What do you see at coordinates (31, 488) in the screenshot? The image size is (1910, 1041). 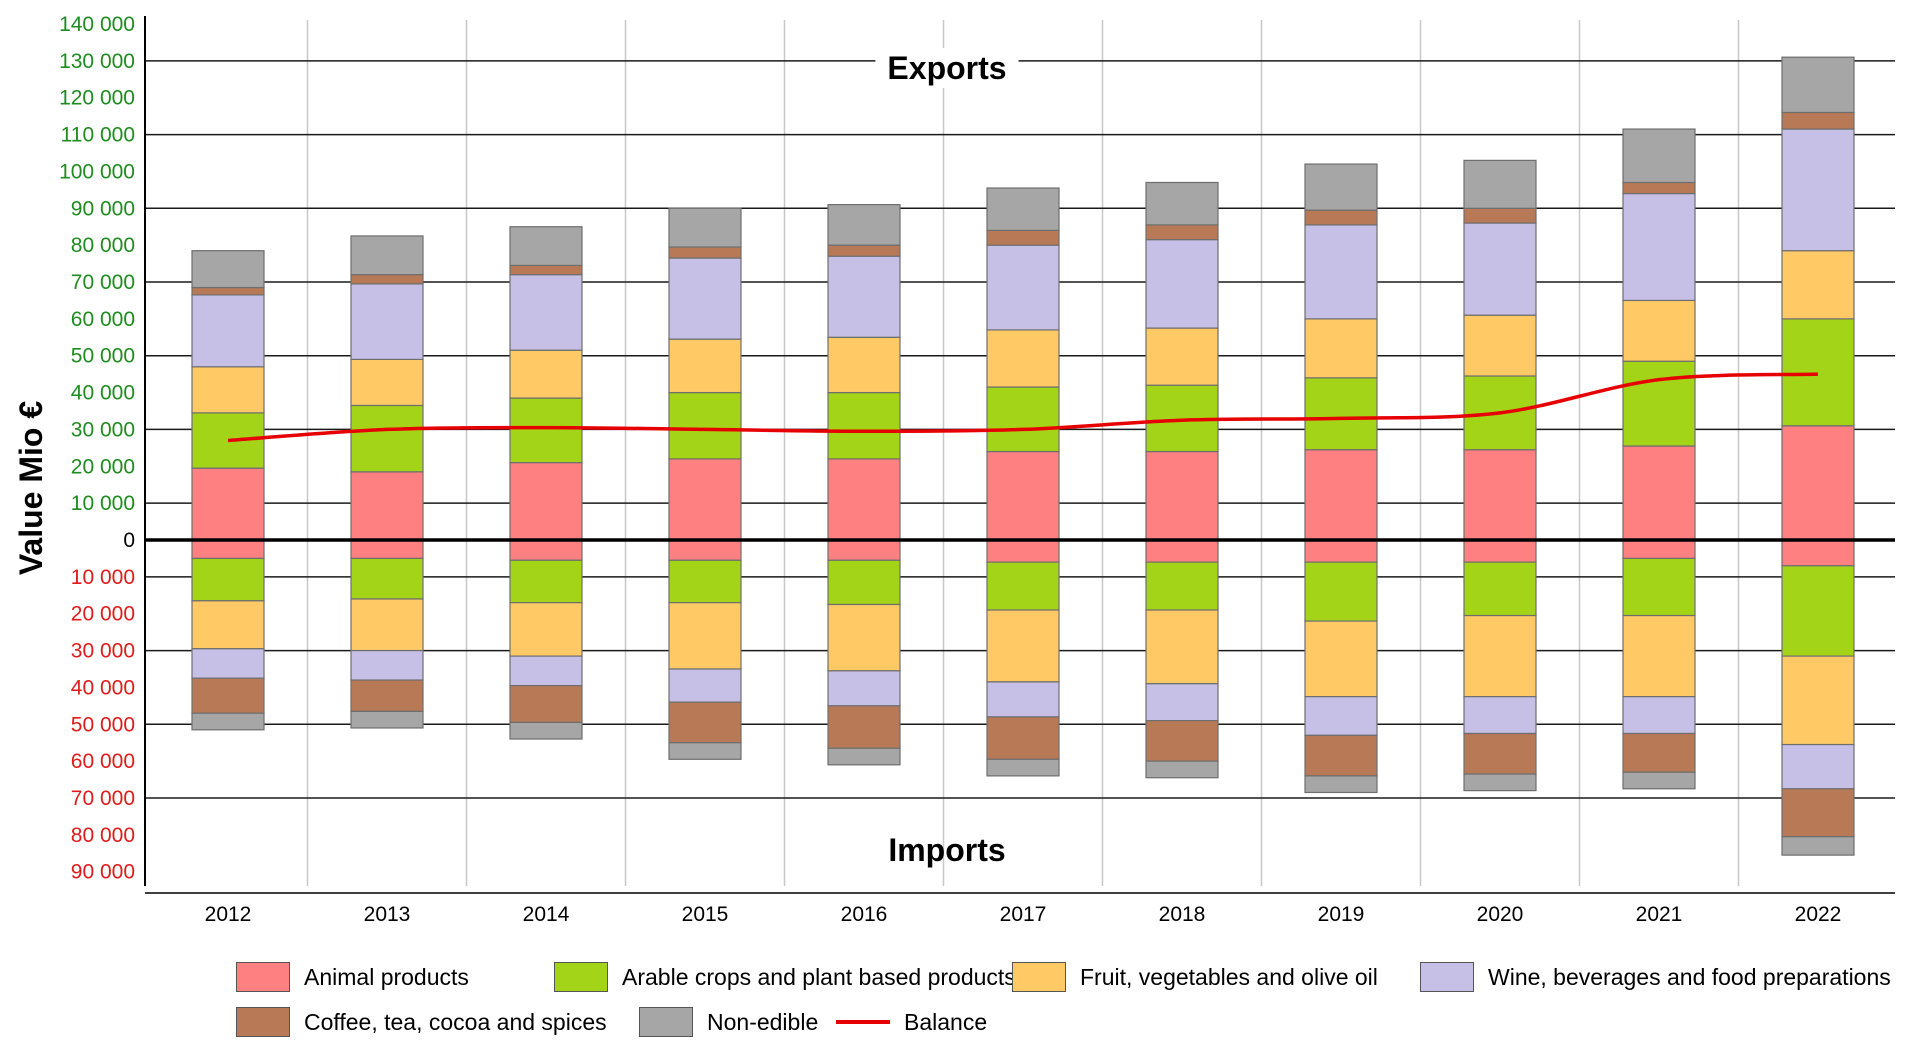 I see `y-axis-title: Value Mio €` at bounding box center [31, 488].